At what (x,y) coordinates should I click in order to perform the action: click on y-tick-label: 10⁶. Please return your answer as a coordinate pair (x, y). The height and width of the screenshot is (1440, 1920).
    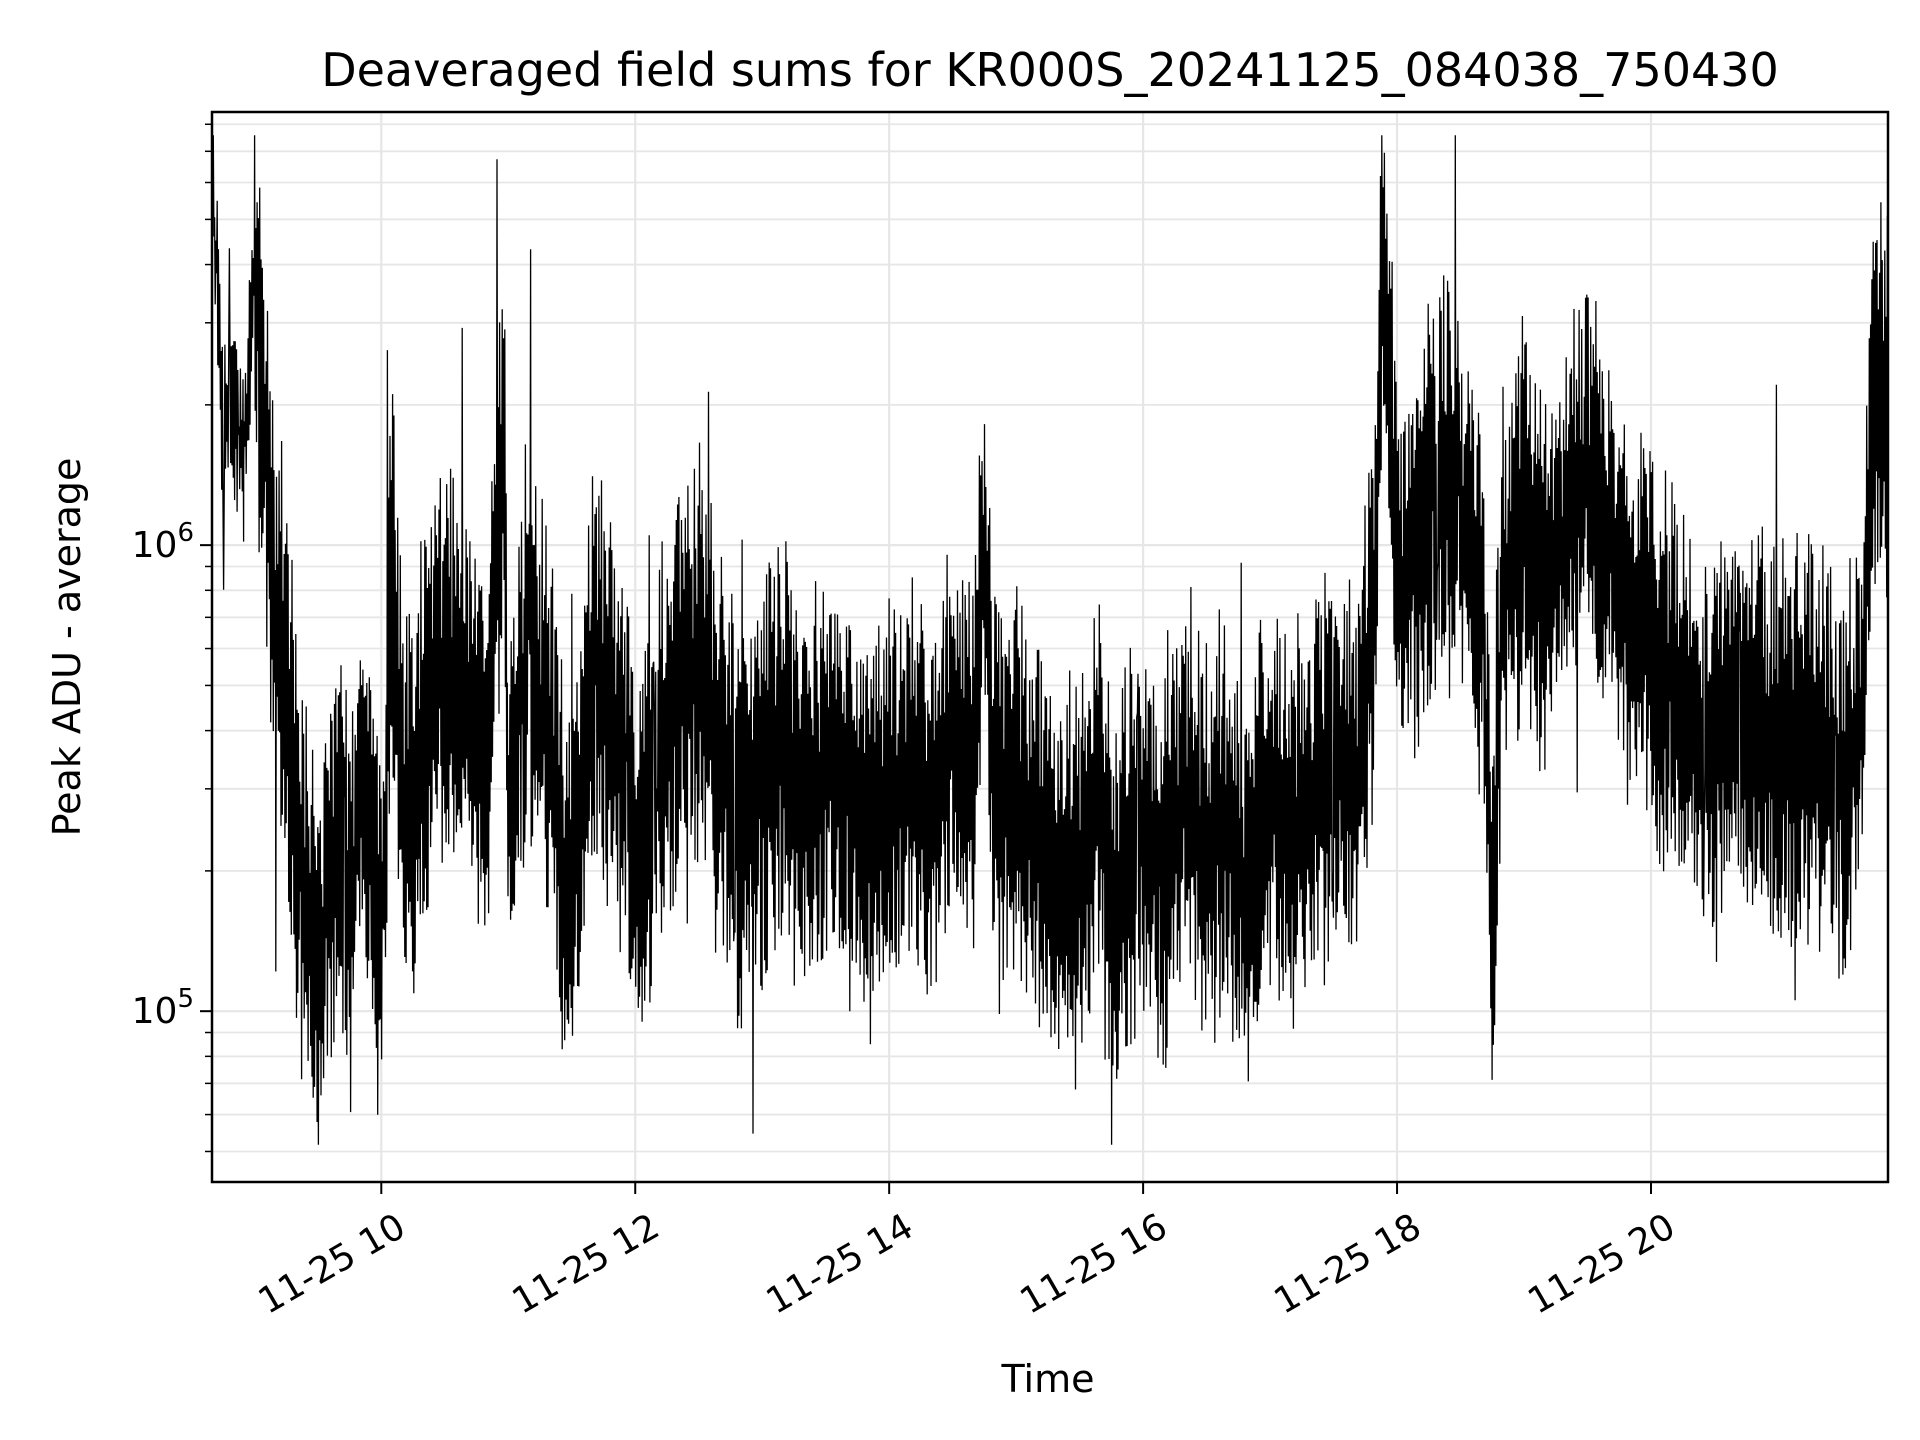
    Looking at the image, I should click on (163, 542).